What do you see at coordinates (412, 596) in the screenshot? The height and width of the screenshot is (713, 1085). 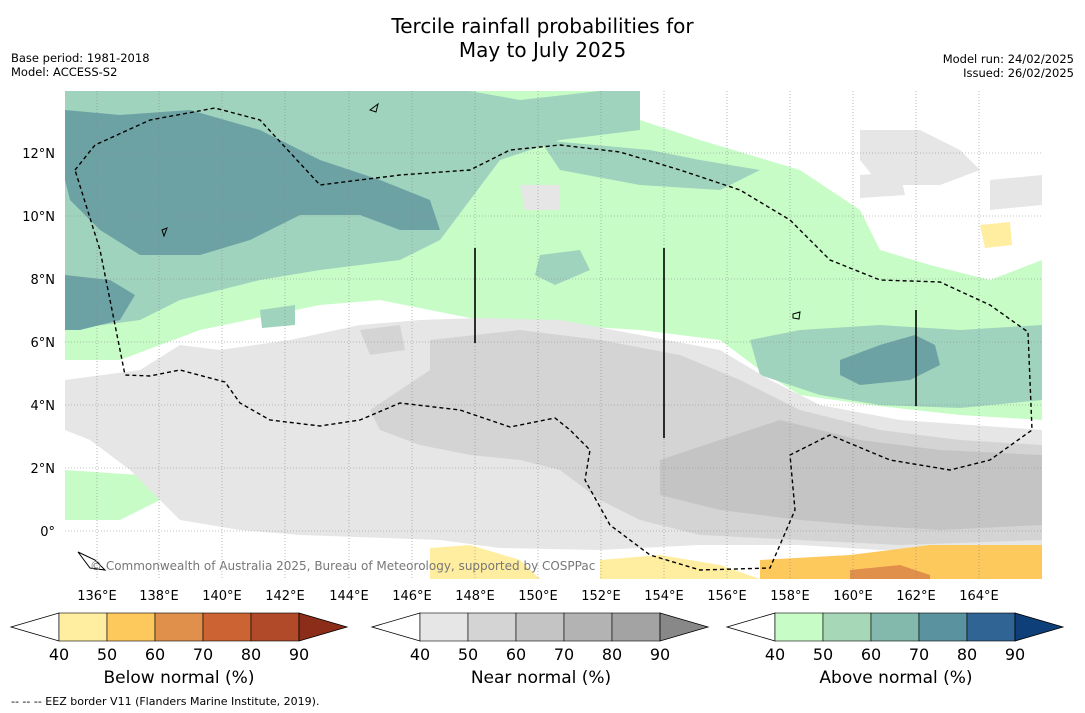 I see `lon-tick-label: 146°E` at bounding box center [412, 596].